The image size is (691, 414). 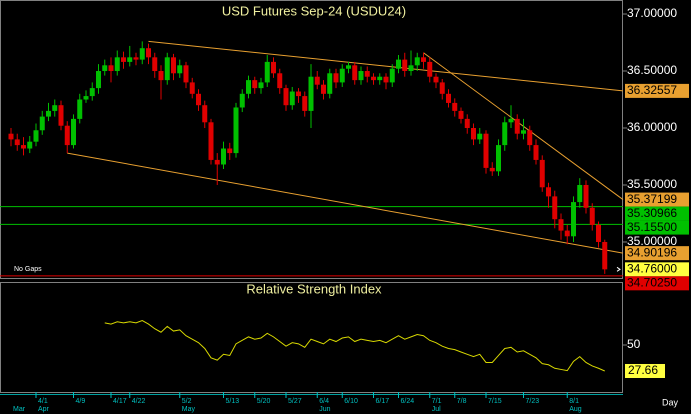 I want to click on last-price-marker, so click(x=618, y=269).